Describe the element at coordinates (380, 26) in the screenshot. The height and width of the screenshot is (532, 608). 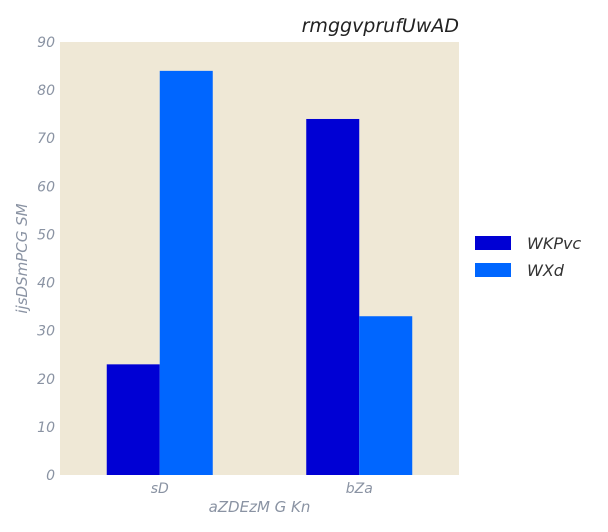
I see `chart-title: rmggvprufUwAD` at that location.